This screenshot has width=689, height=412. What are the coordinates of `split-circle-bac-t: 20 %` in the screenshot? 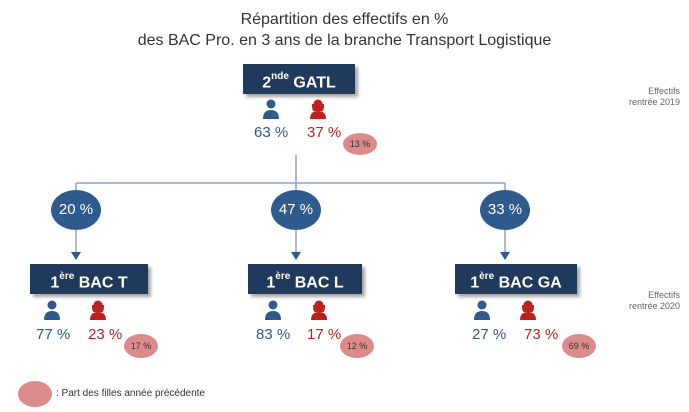 It's located at (76, 210).